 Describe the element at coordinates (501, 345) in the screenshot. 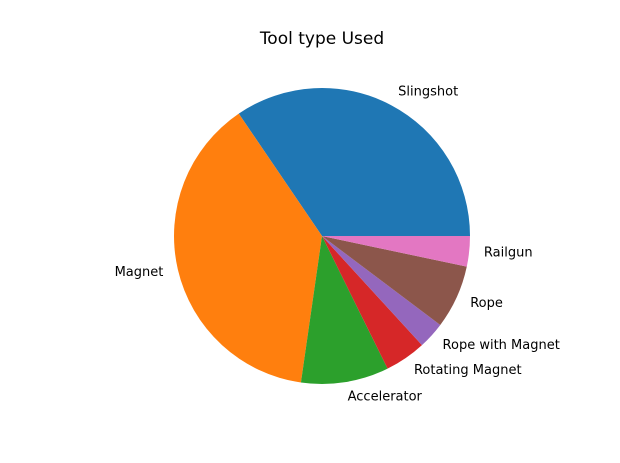

I see `slice-label-rope-with-magnet: Rope with Magnet` at that location.